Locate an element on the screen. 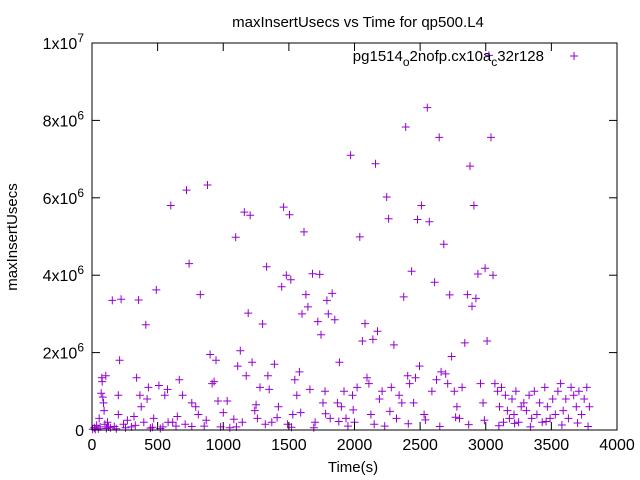 The image size is (640, 480). x-tick-label: 500 is located at coordinates (157, 445).